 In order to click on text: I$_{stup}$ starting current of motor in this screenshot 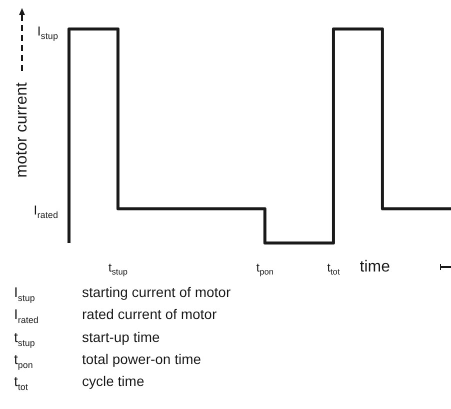, I will do `click(122, 293)`.